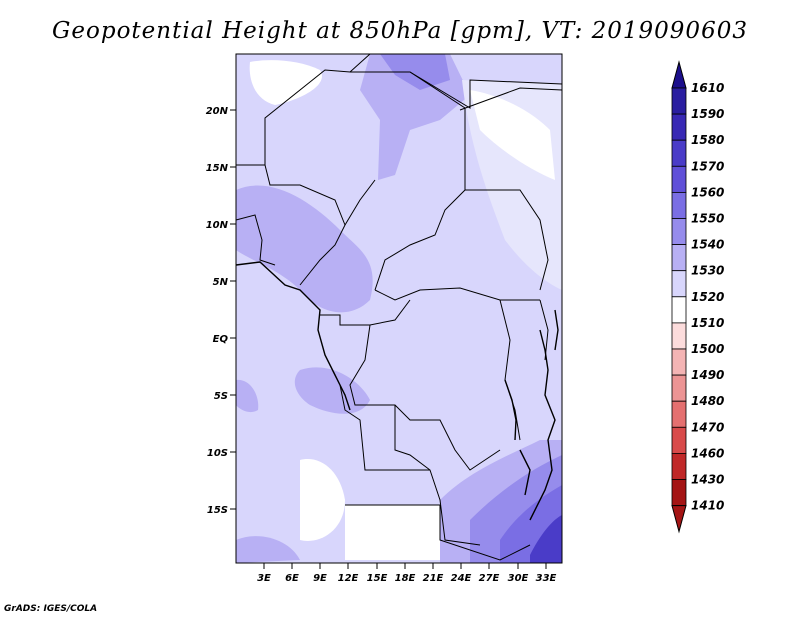 Image resolution: width=800 pixels, height=618 pixels. Describe the element at coordinates (546, 578) in the screenshot. I see `lon-label-33e: 33E` at that location.